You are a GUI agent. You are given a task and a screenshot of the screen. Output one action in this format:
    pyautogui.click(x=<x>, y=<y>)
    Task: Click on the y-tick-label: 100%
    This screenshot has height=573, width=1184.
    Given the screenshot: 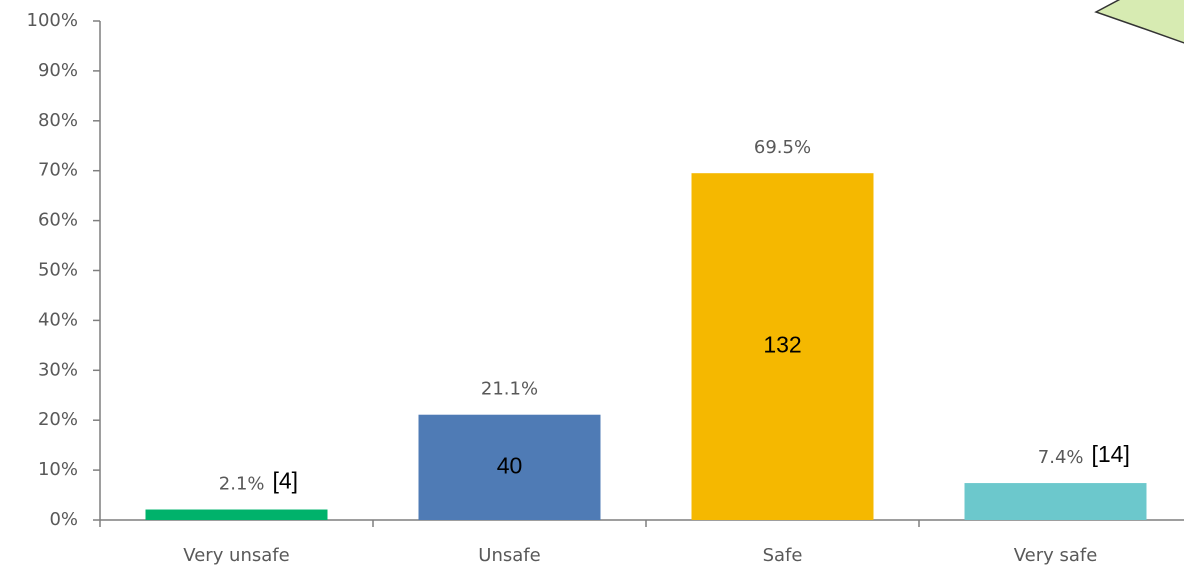 What is the action you would take?
    pyautogui.click(x=52, y=20)
    